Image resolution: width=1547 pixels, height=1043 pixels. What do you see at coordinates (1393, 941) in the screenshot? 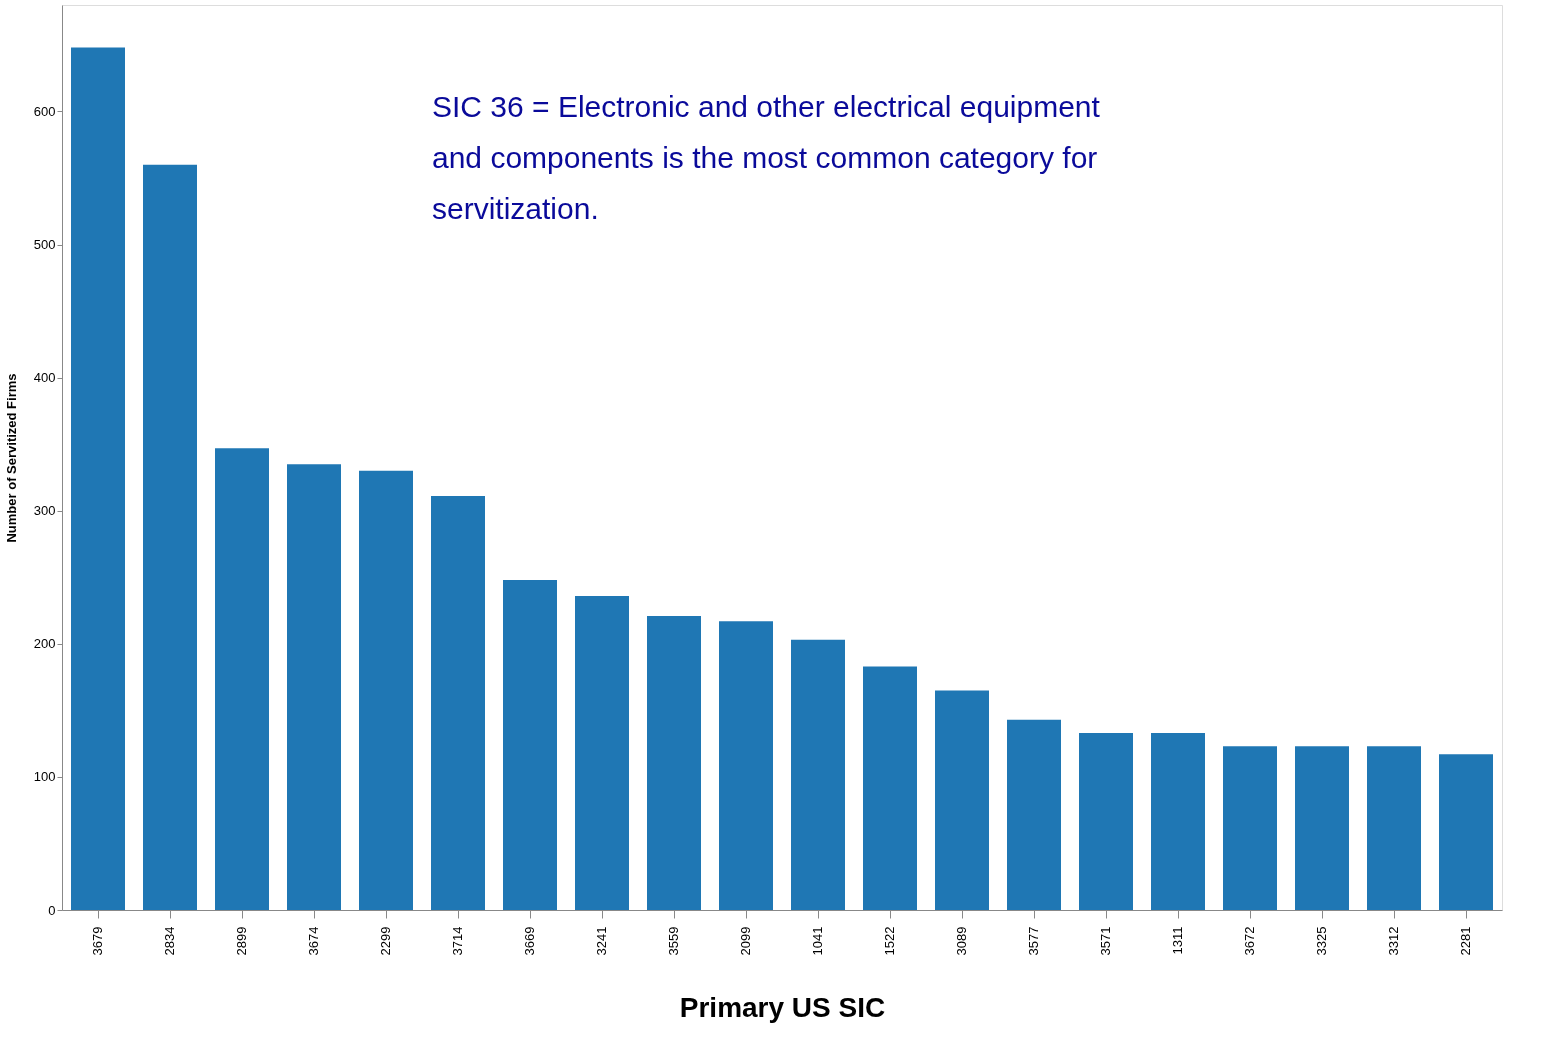
I see `x-tick-label: 3312` at bounding box center [1393, 941].